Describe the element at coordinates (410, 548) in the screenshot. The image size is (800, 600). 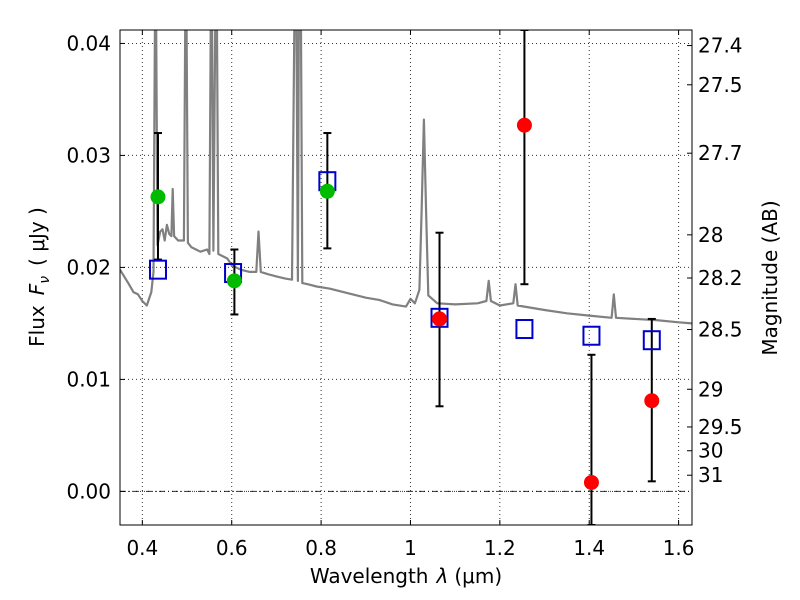
I see `x-tick-label: 1` at that location.